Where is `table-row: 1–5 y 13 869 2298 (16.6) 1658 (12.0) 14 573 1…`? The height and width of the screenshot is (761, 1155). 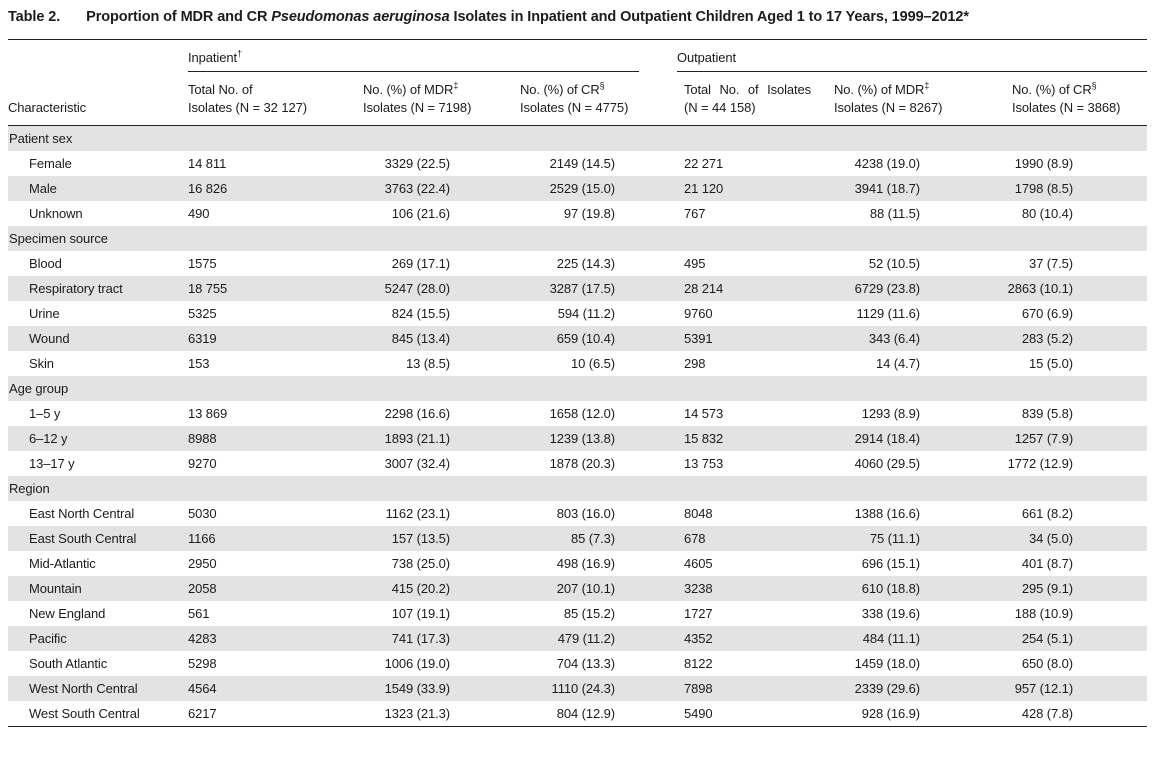
table-row: 1–5 y 13 869 2298 (16.6) 1658 (12.0) 14 573 1… is located at coordinates (577, 413).